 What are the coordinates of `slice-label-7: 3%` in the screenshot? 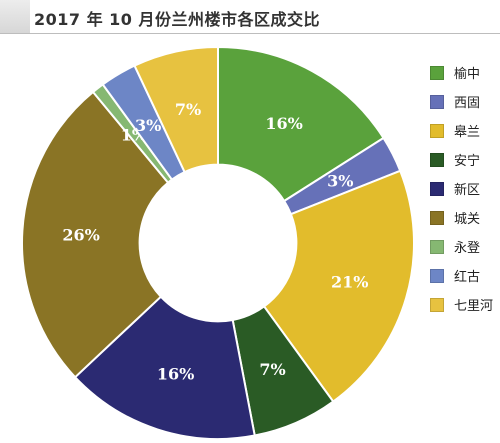 It's located at (148, 125).